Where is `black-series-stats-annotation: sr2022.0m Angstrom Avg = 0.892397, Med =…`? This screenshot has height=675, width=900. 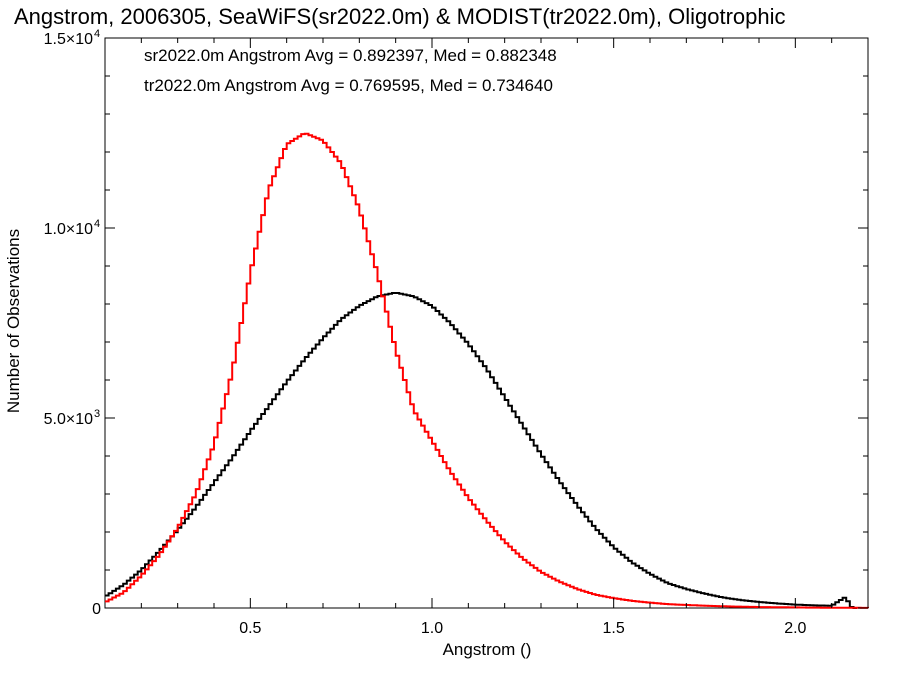
black-series-stats-annotation: sr2022.0m Angstrom Avg = 0.892397, Med =… is located at coordinates (350, 55).